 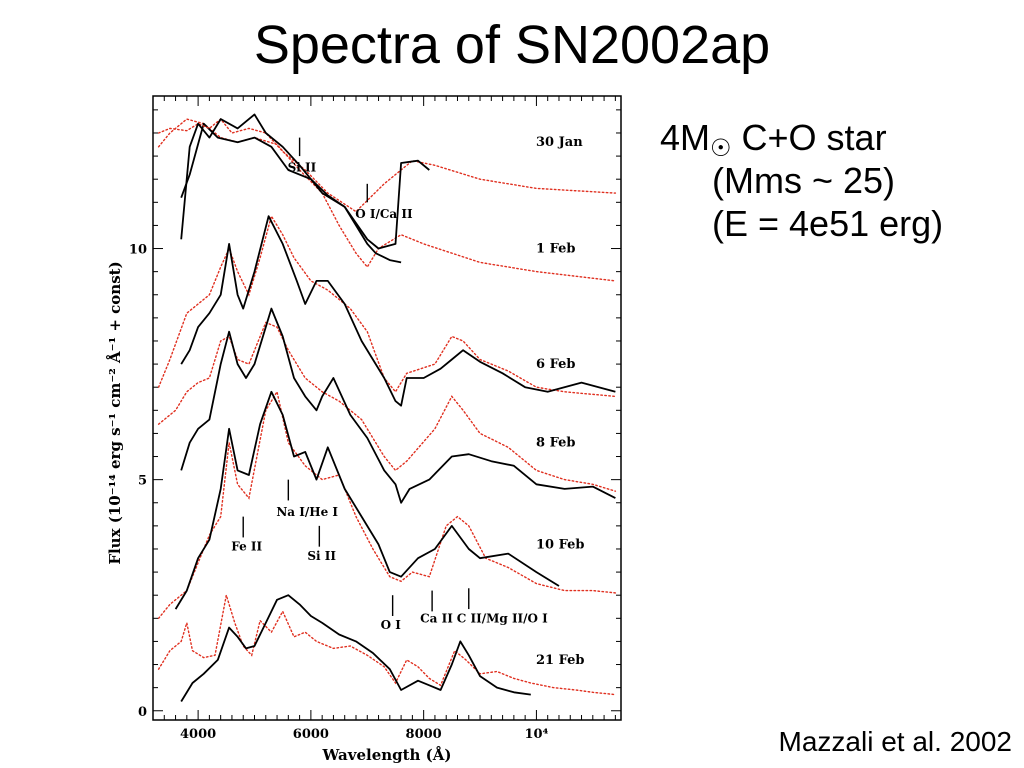 What do you see at coordinates (895, 741) in the screenshot?
I see `citation: Mazzali et al. 2002` at bounding box center [895, 741].